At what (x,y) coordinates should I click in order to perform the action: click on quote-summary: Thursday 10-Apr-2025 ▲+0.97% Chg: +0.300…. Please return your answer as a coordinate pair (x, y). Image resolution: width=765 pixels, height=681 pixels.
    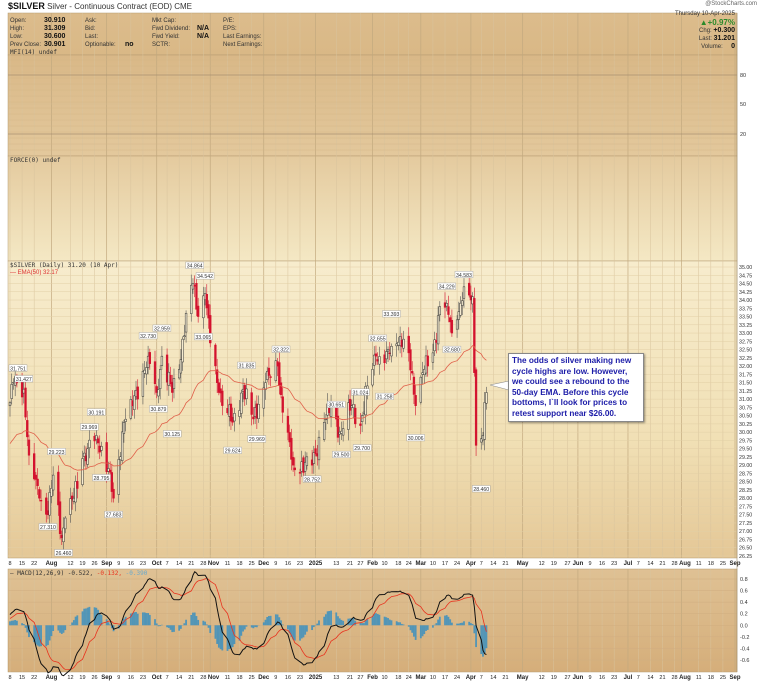
    Looking at the image, I should click on (705, 30).